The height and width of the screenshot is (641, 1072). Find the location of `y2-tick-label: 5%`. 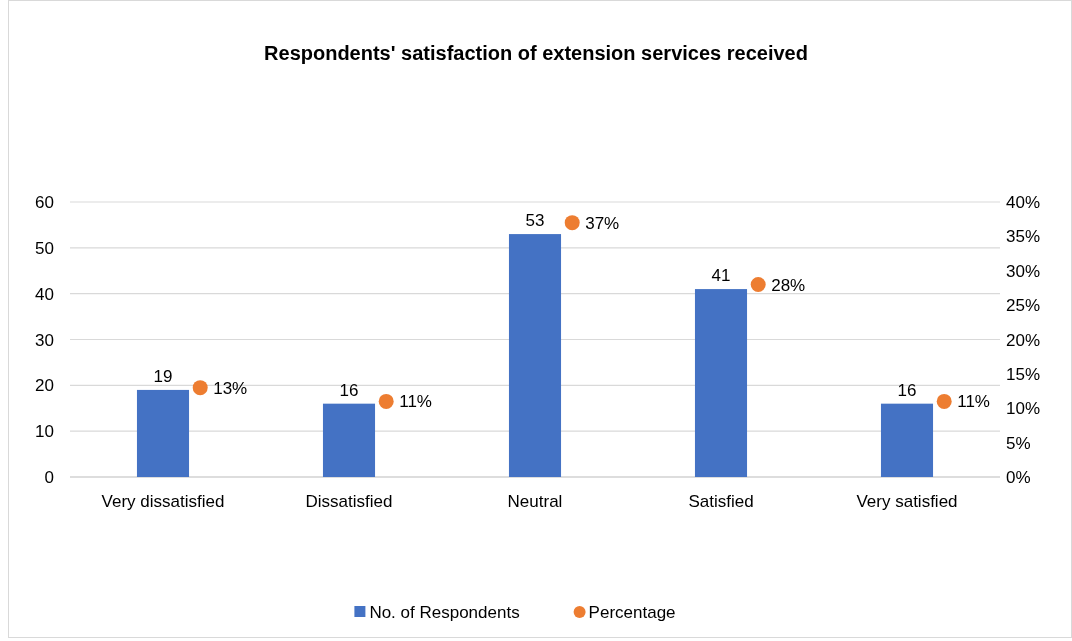

y2-tick-label: 5% is located at coordinates (1018, 443).